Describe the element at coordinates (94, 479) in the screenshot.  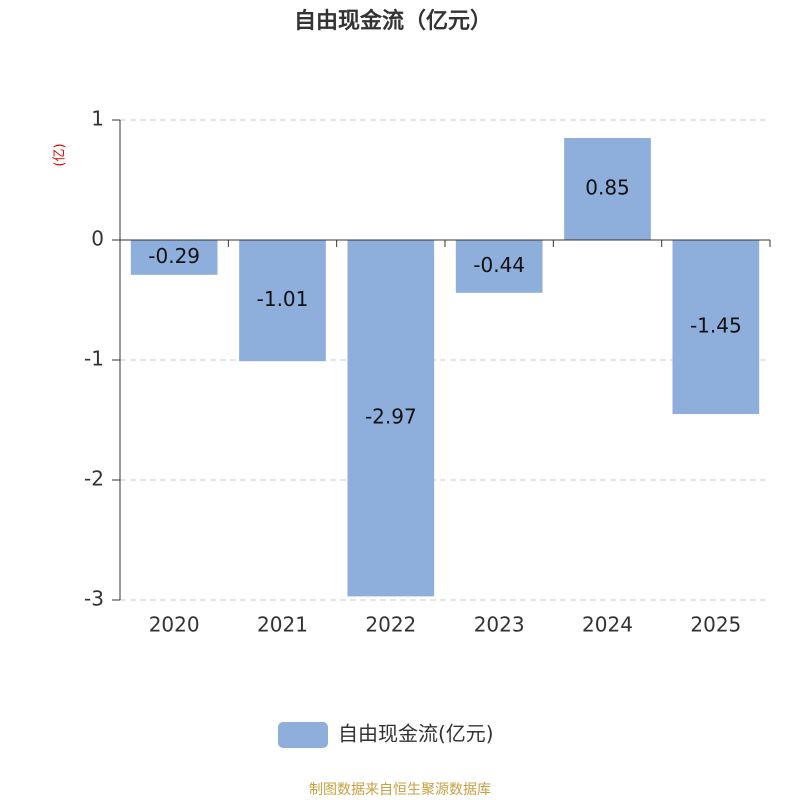
I see `y-tick-label: -2` at that location.